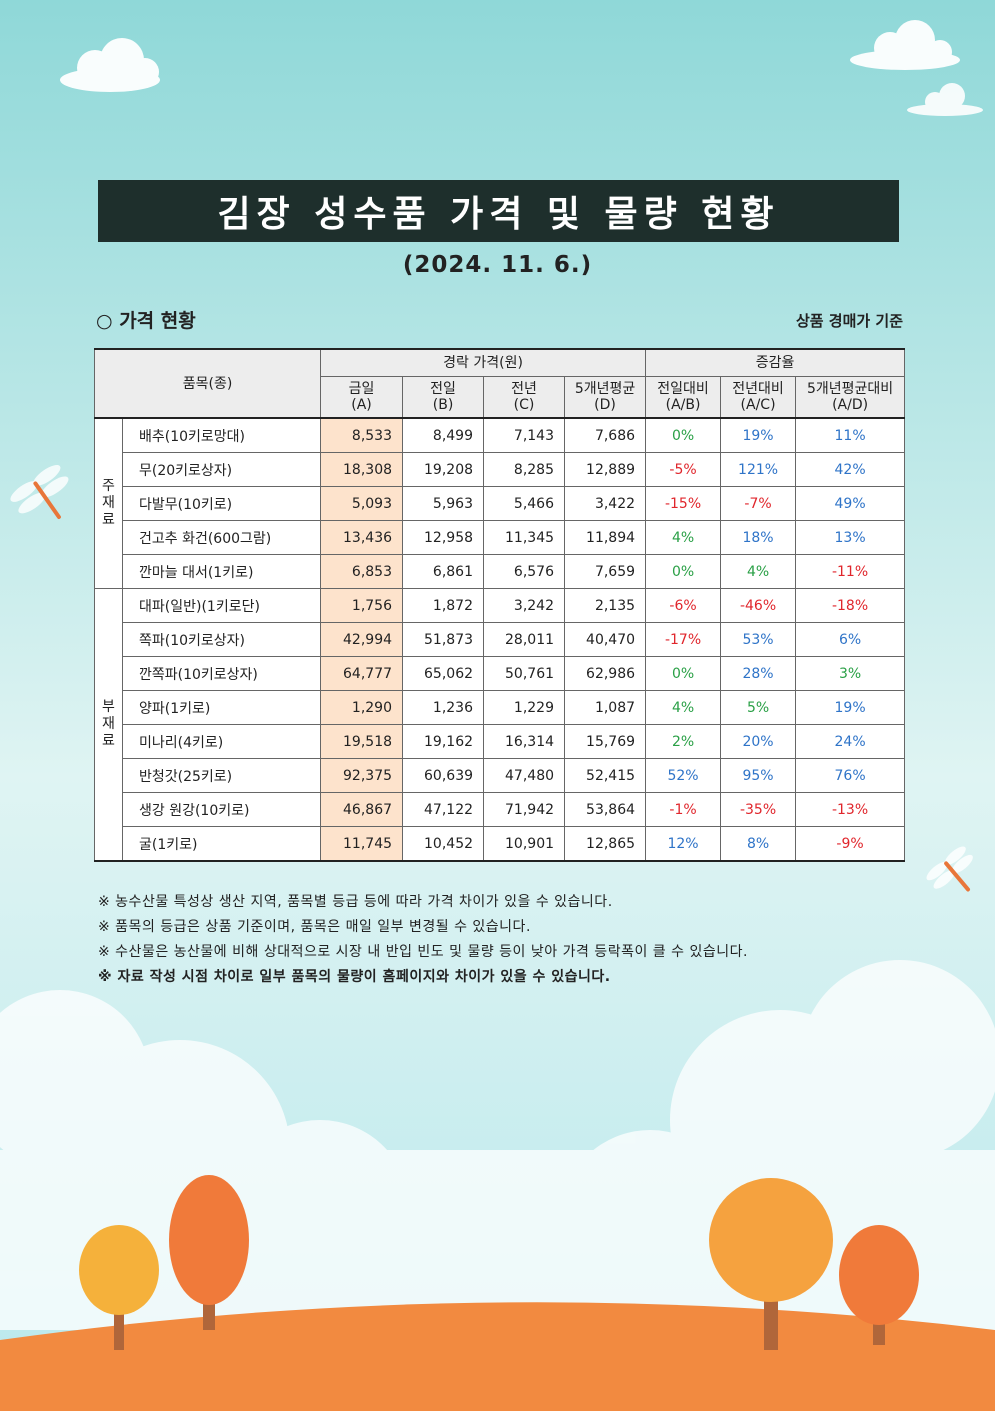 This screenshot has height=1411, width=995. Describe the element at coordinates (850, 537) in the screenshot. I see `rate-vs-avg5: 13%` at that location.